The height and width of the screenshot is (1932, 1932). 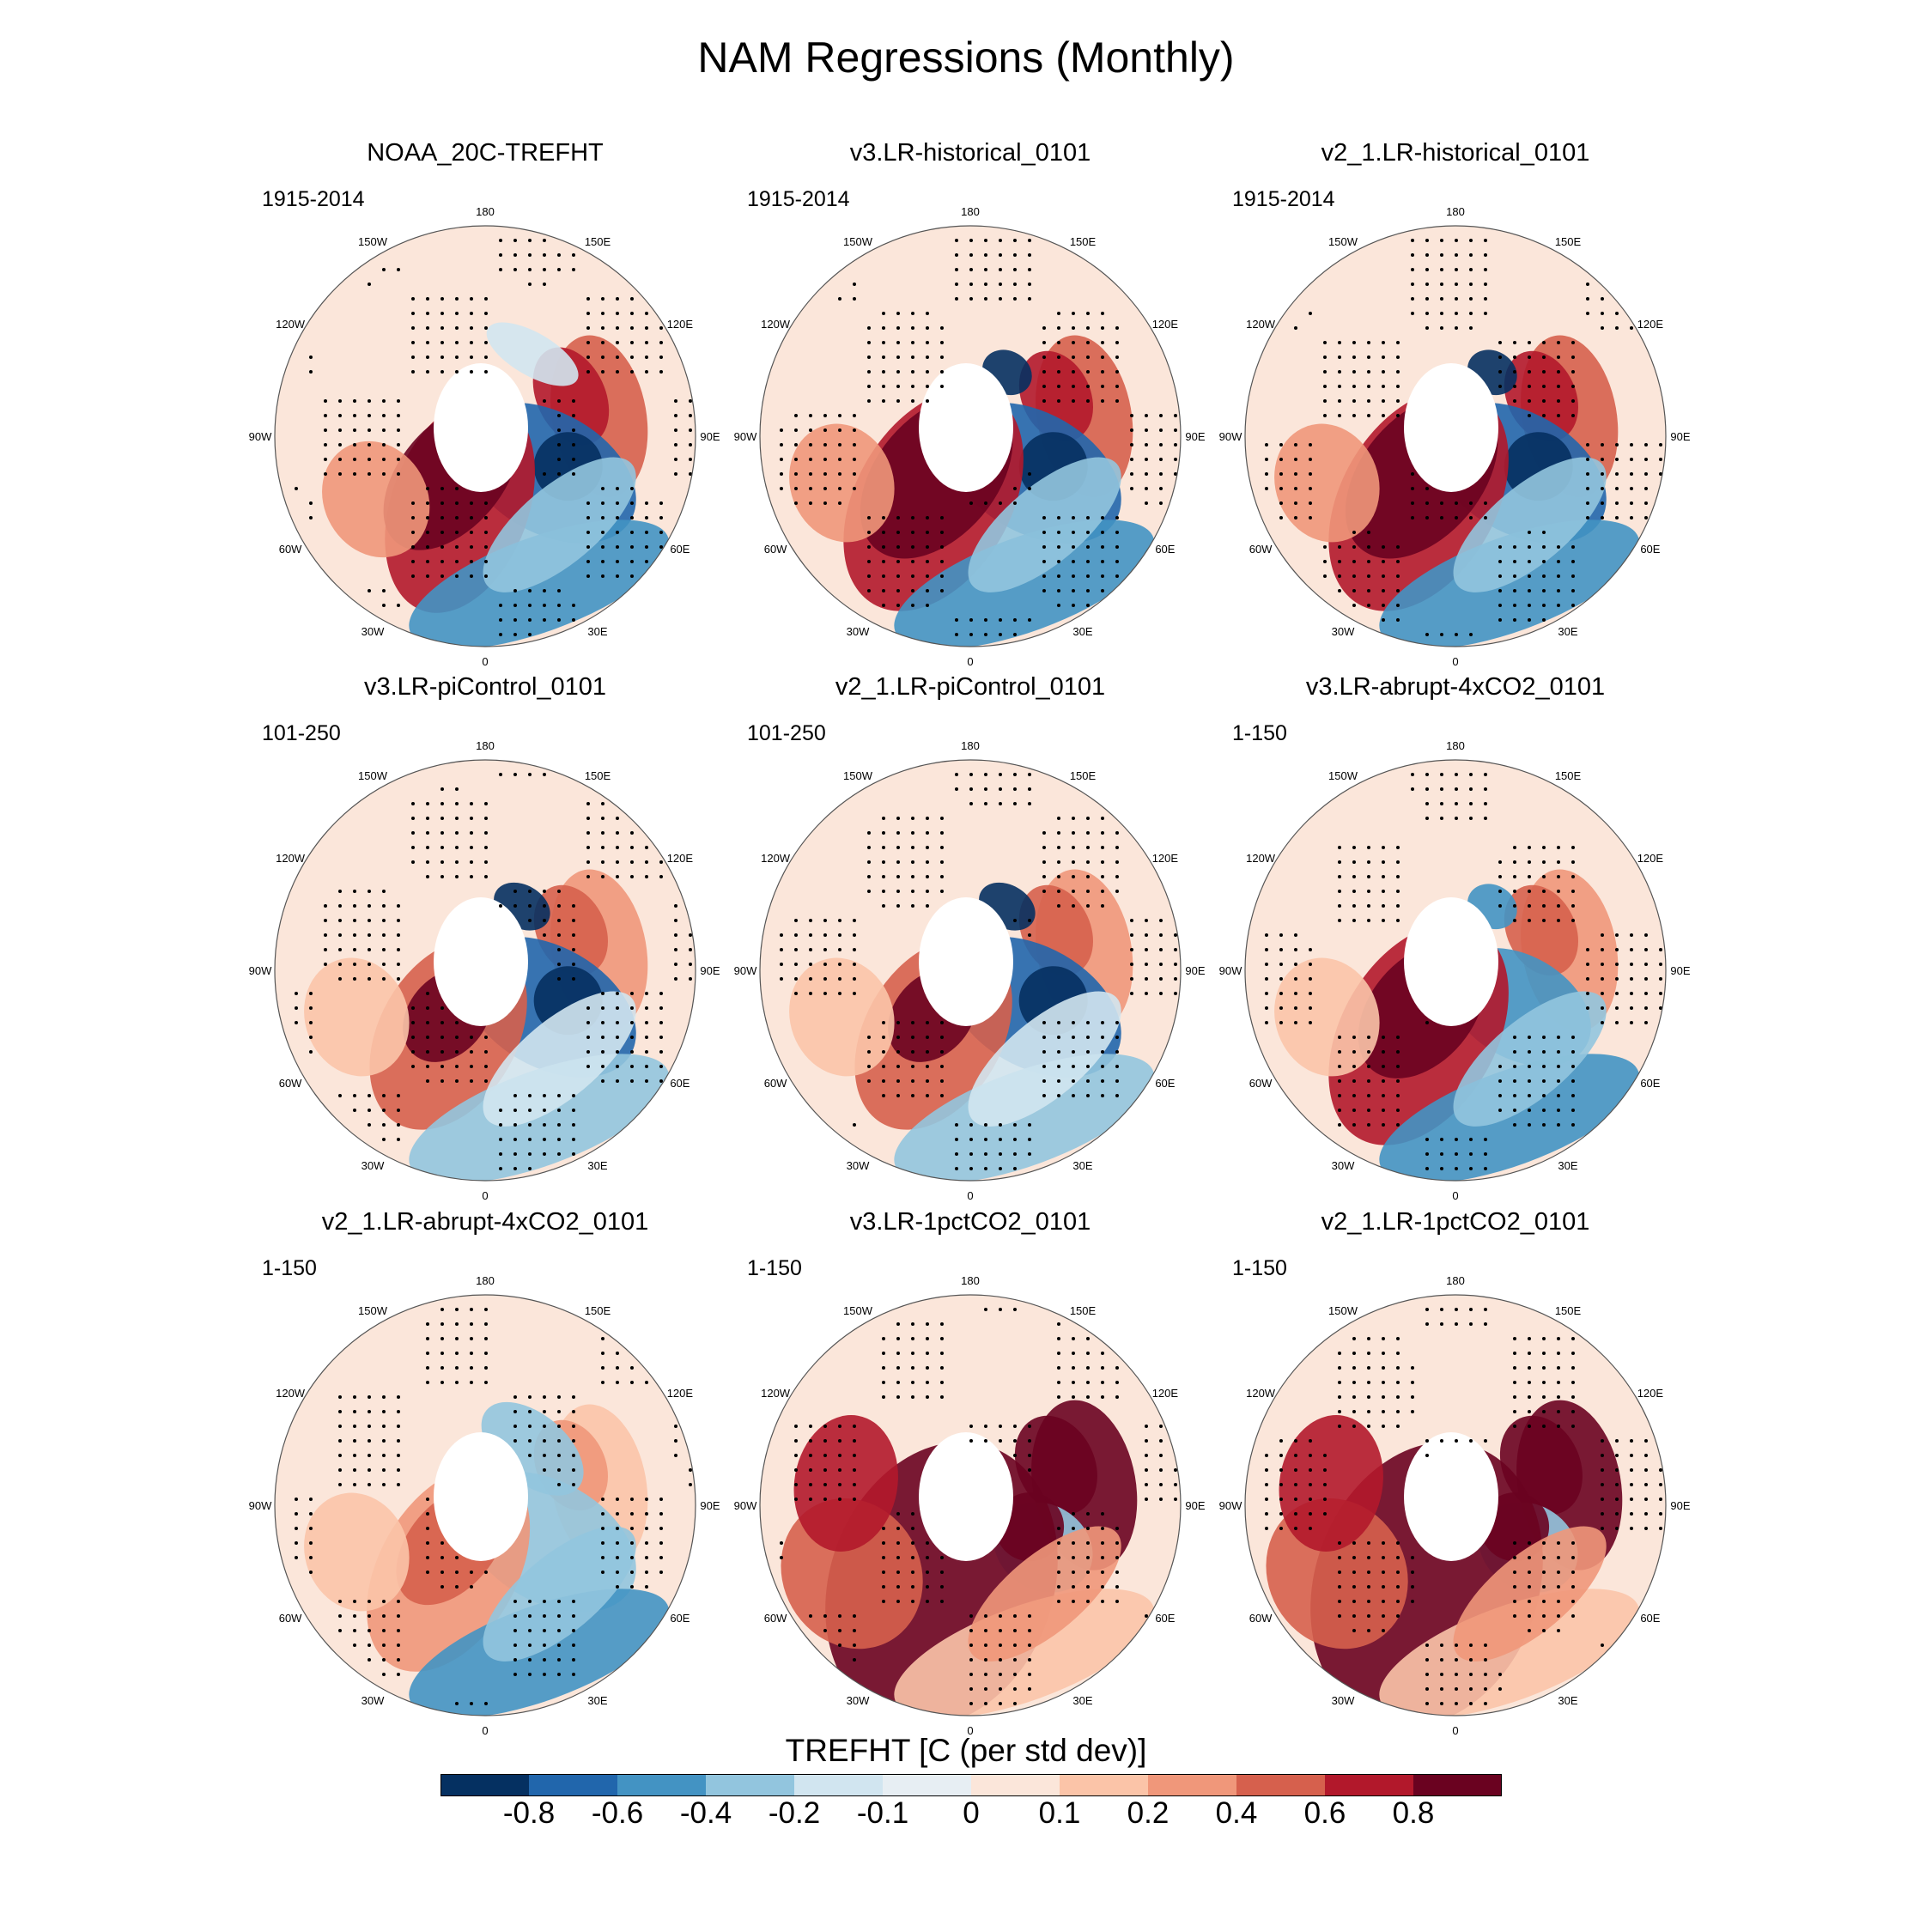 I want to click on longitude-label: 90W, so click(x=1230, y=1506).